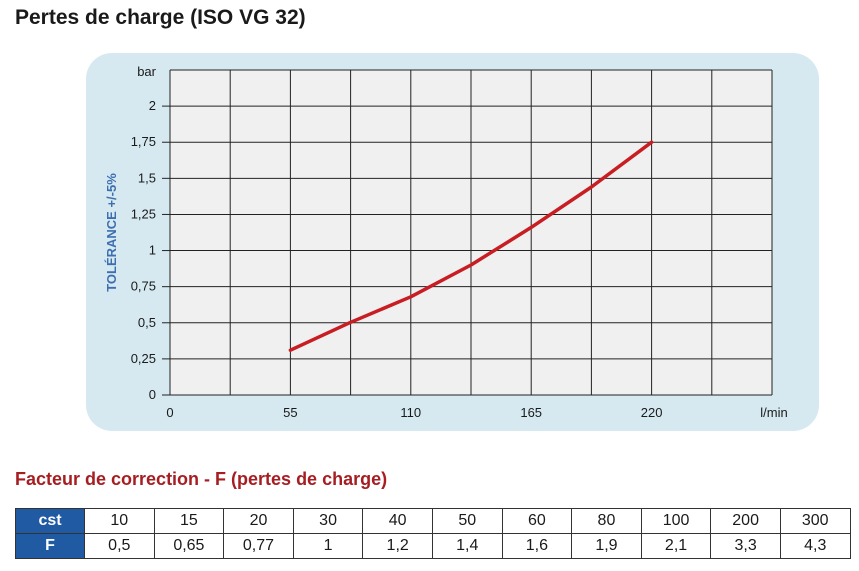 This screenshot has height=571, width=859. Describe the element at coordinates (169, 412) in the screenshot. I see `x-tick-label: 0` at that location.